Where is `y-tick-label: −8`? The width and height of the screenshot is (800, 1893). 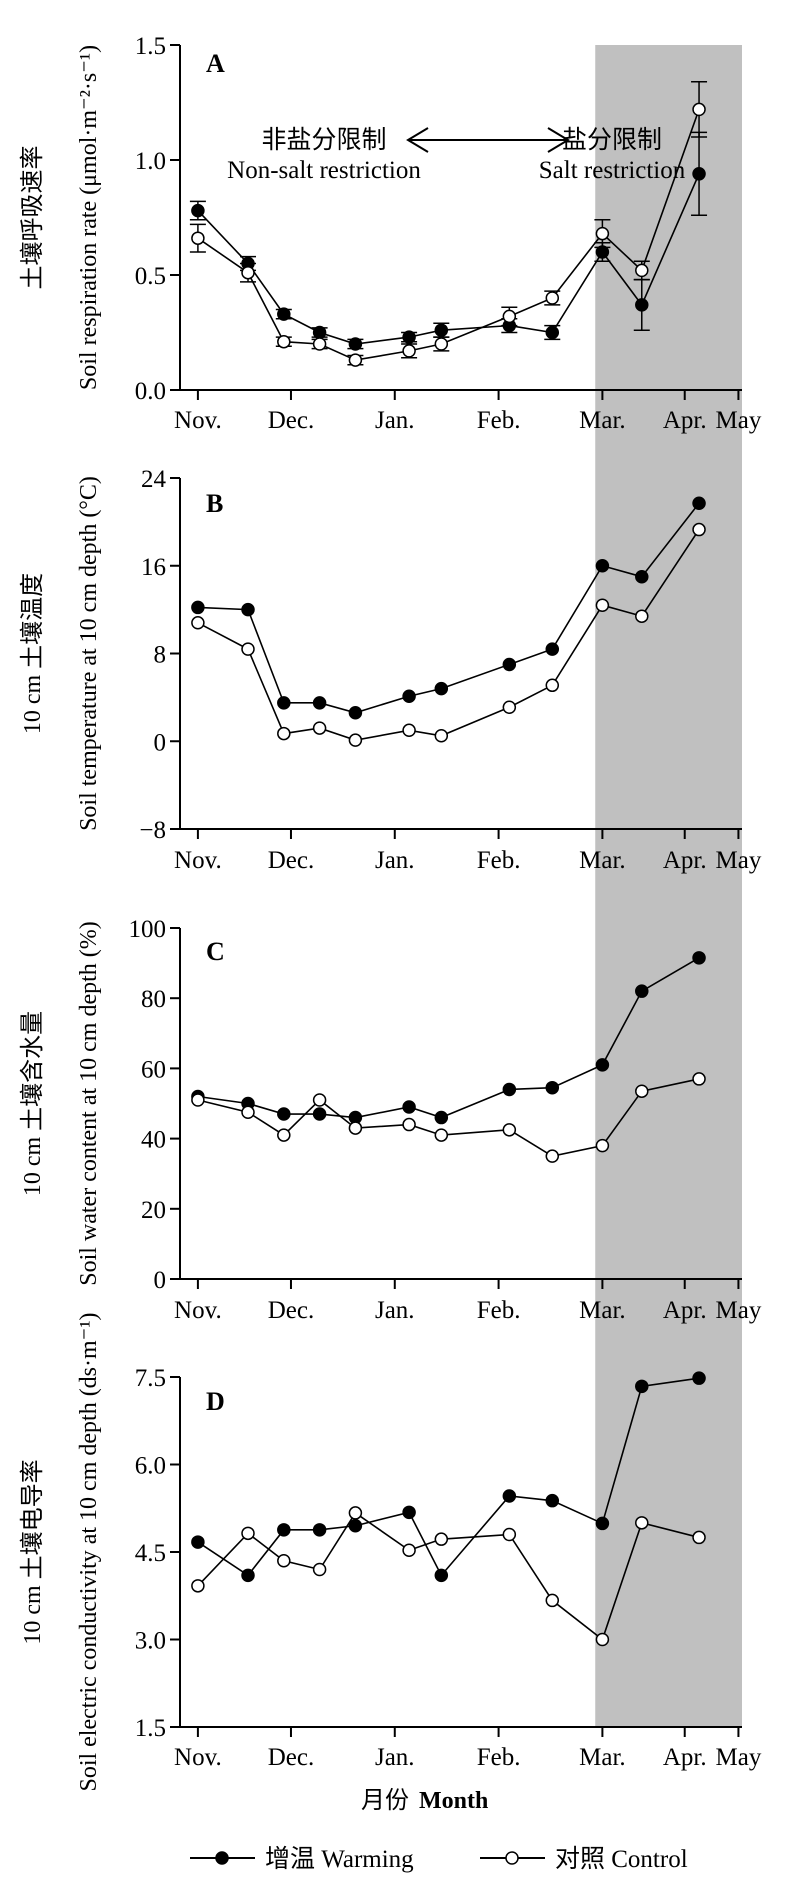 y-tick-label: −8 is located at coordinates (152, 830).